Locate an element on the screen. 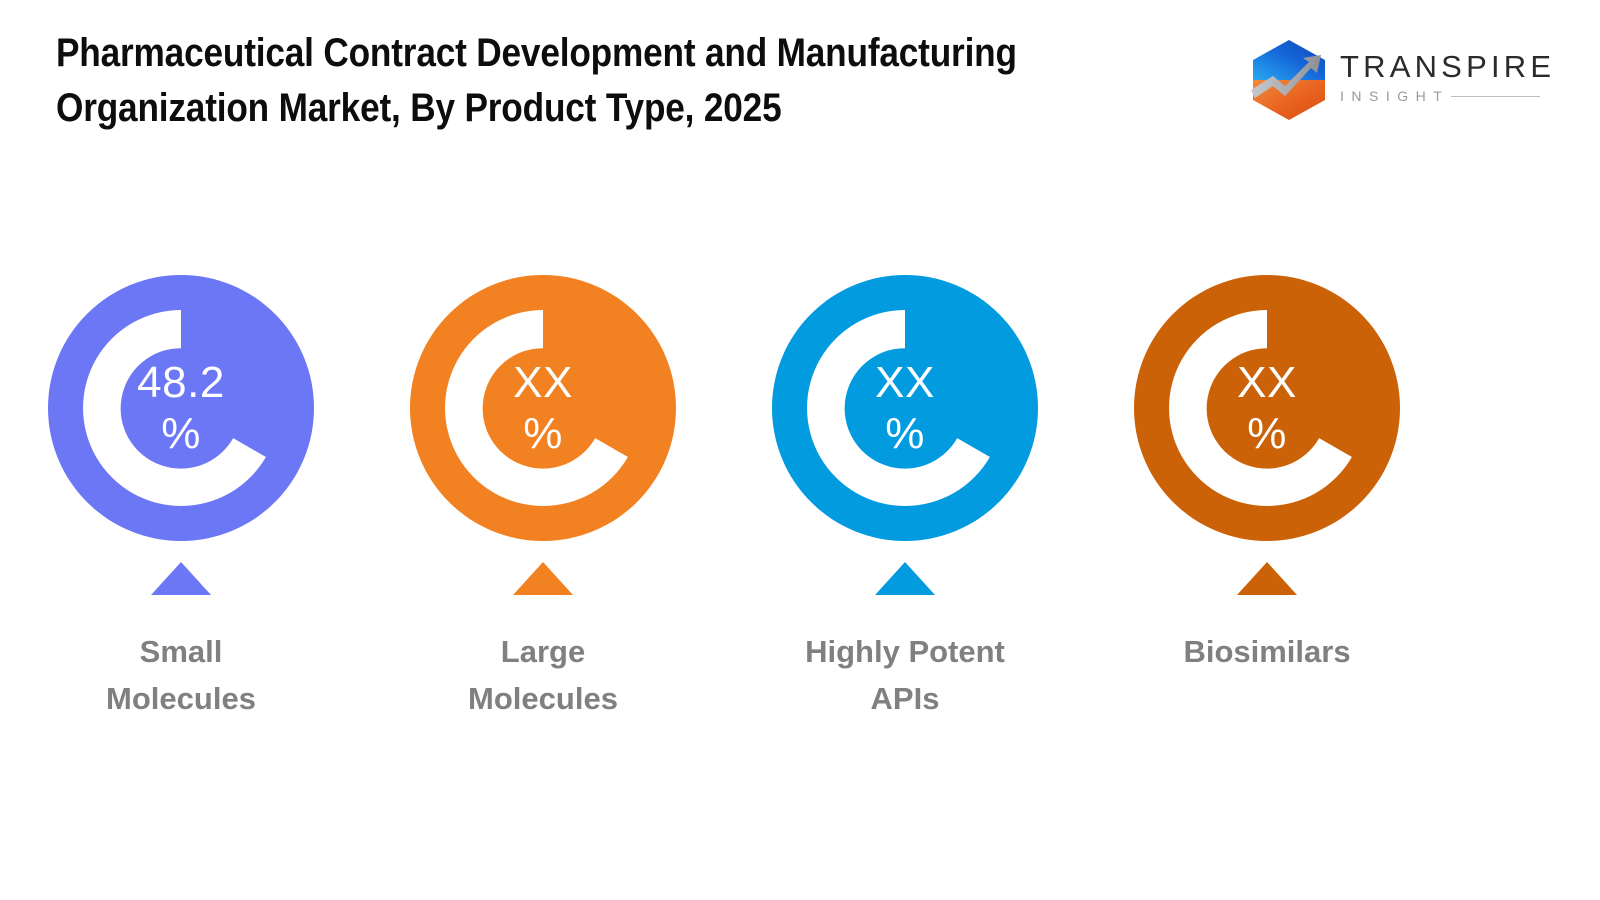 Image resolution: width=1600 pixels, height=900 pixels. donut-item-large-molecules: XX % Large Molecules is located at coordinates (543, 498).